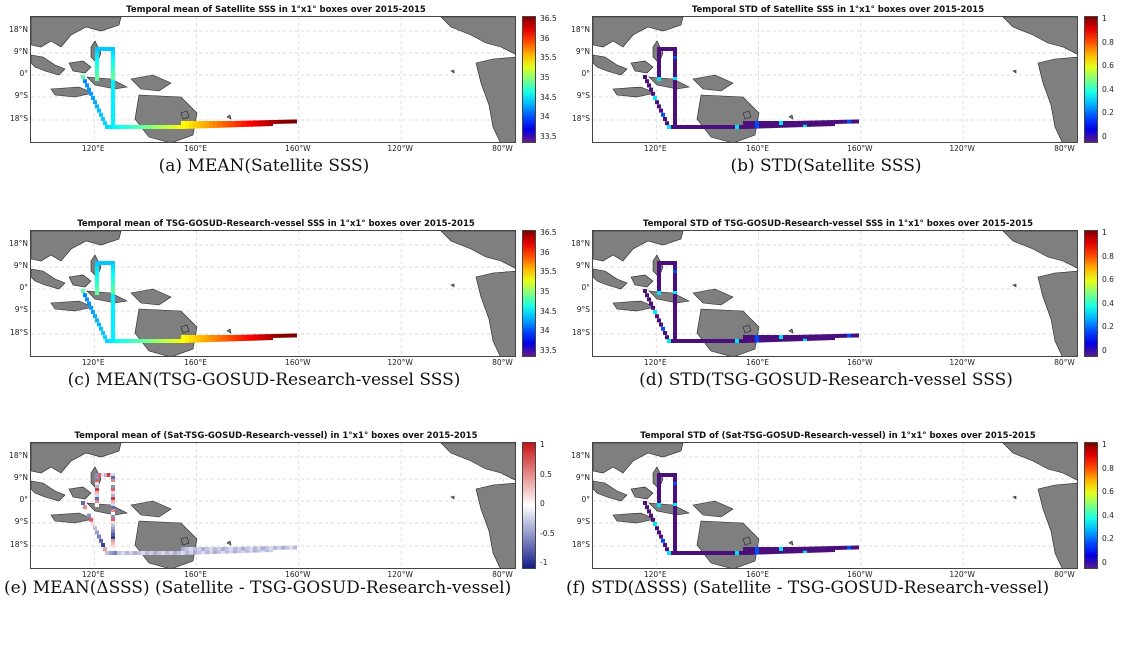 This screenshot has height=650, width=1128. I want to click on colorbar-tick-label: 35.5, so click(548, 58).